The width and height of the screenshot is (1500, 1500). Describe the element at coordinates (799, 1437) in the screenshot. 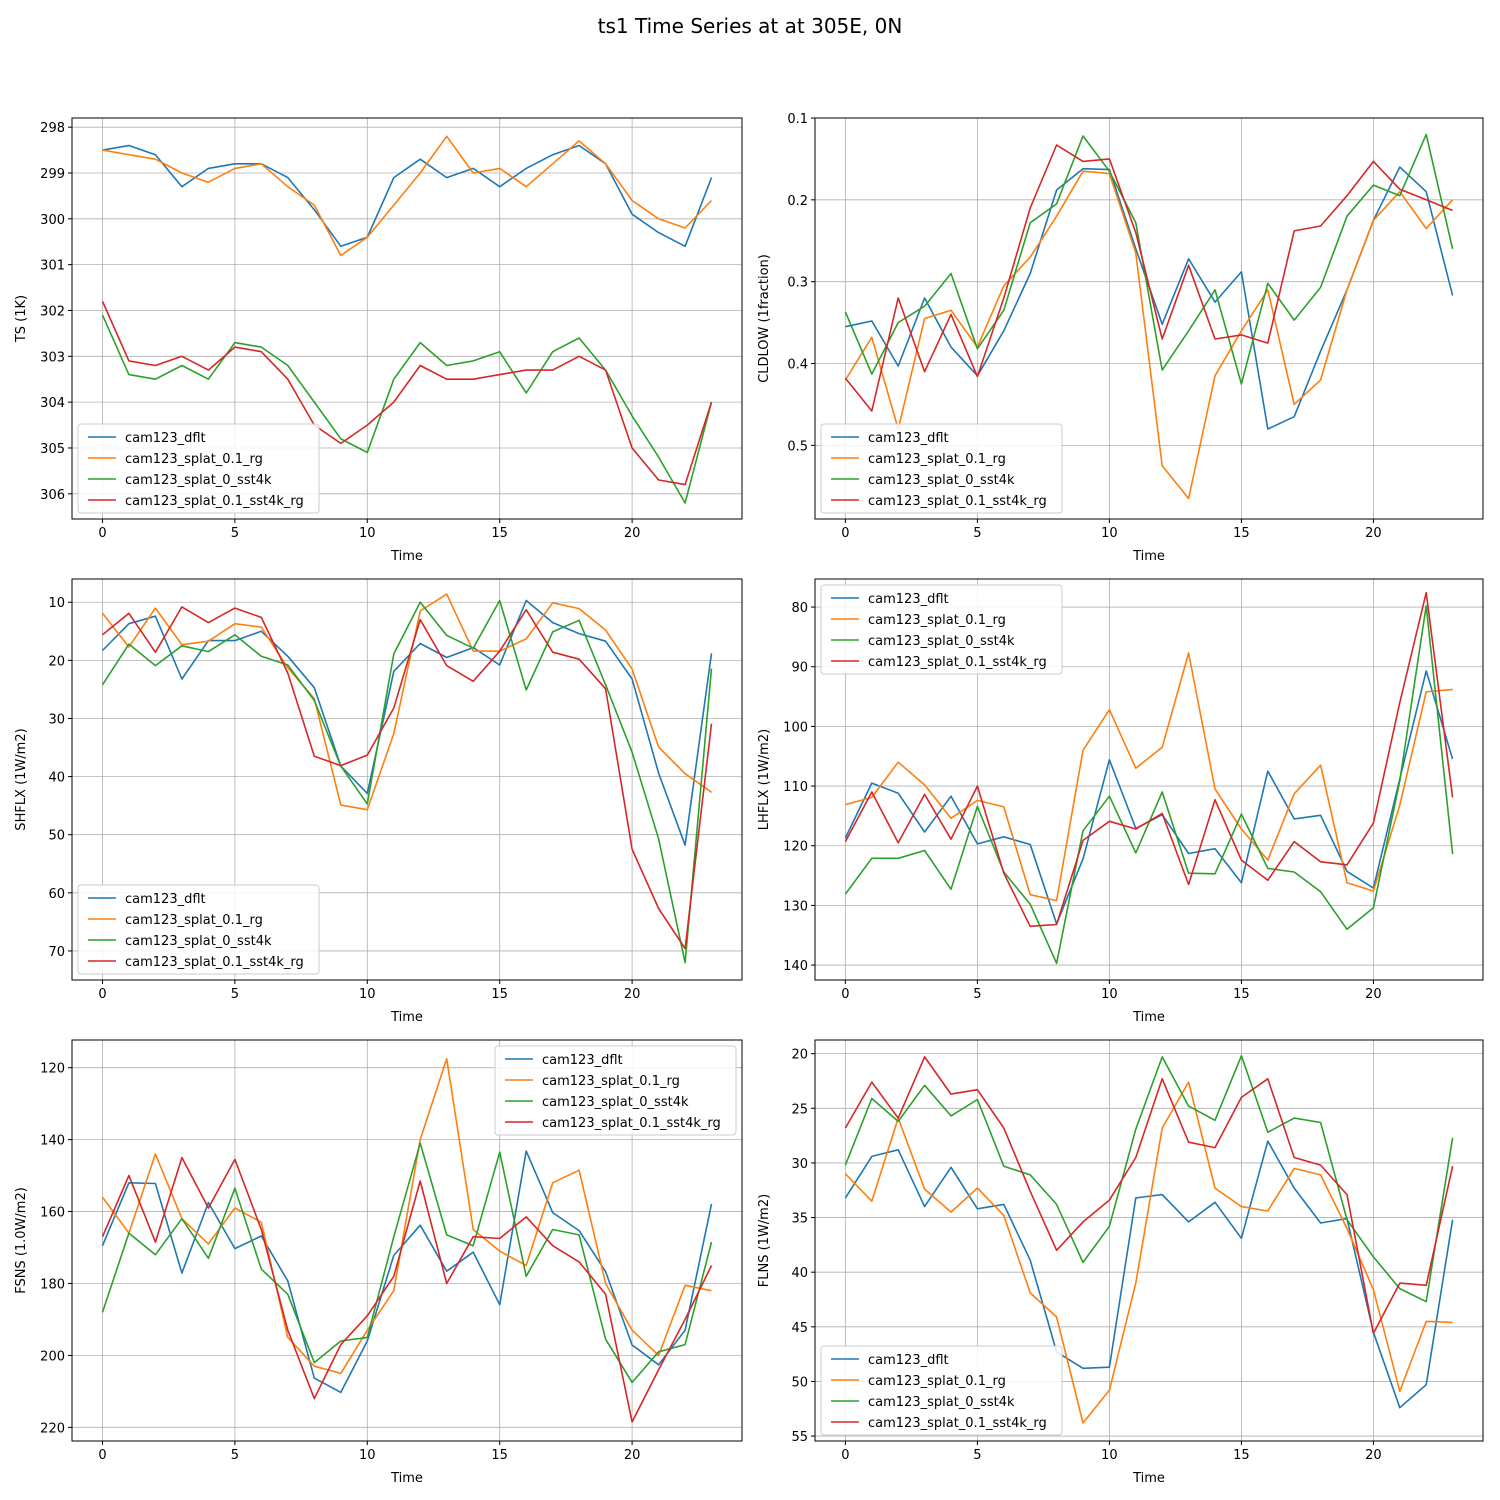

I see `y-tick-label: 55` at that location.